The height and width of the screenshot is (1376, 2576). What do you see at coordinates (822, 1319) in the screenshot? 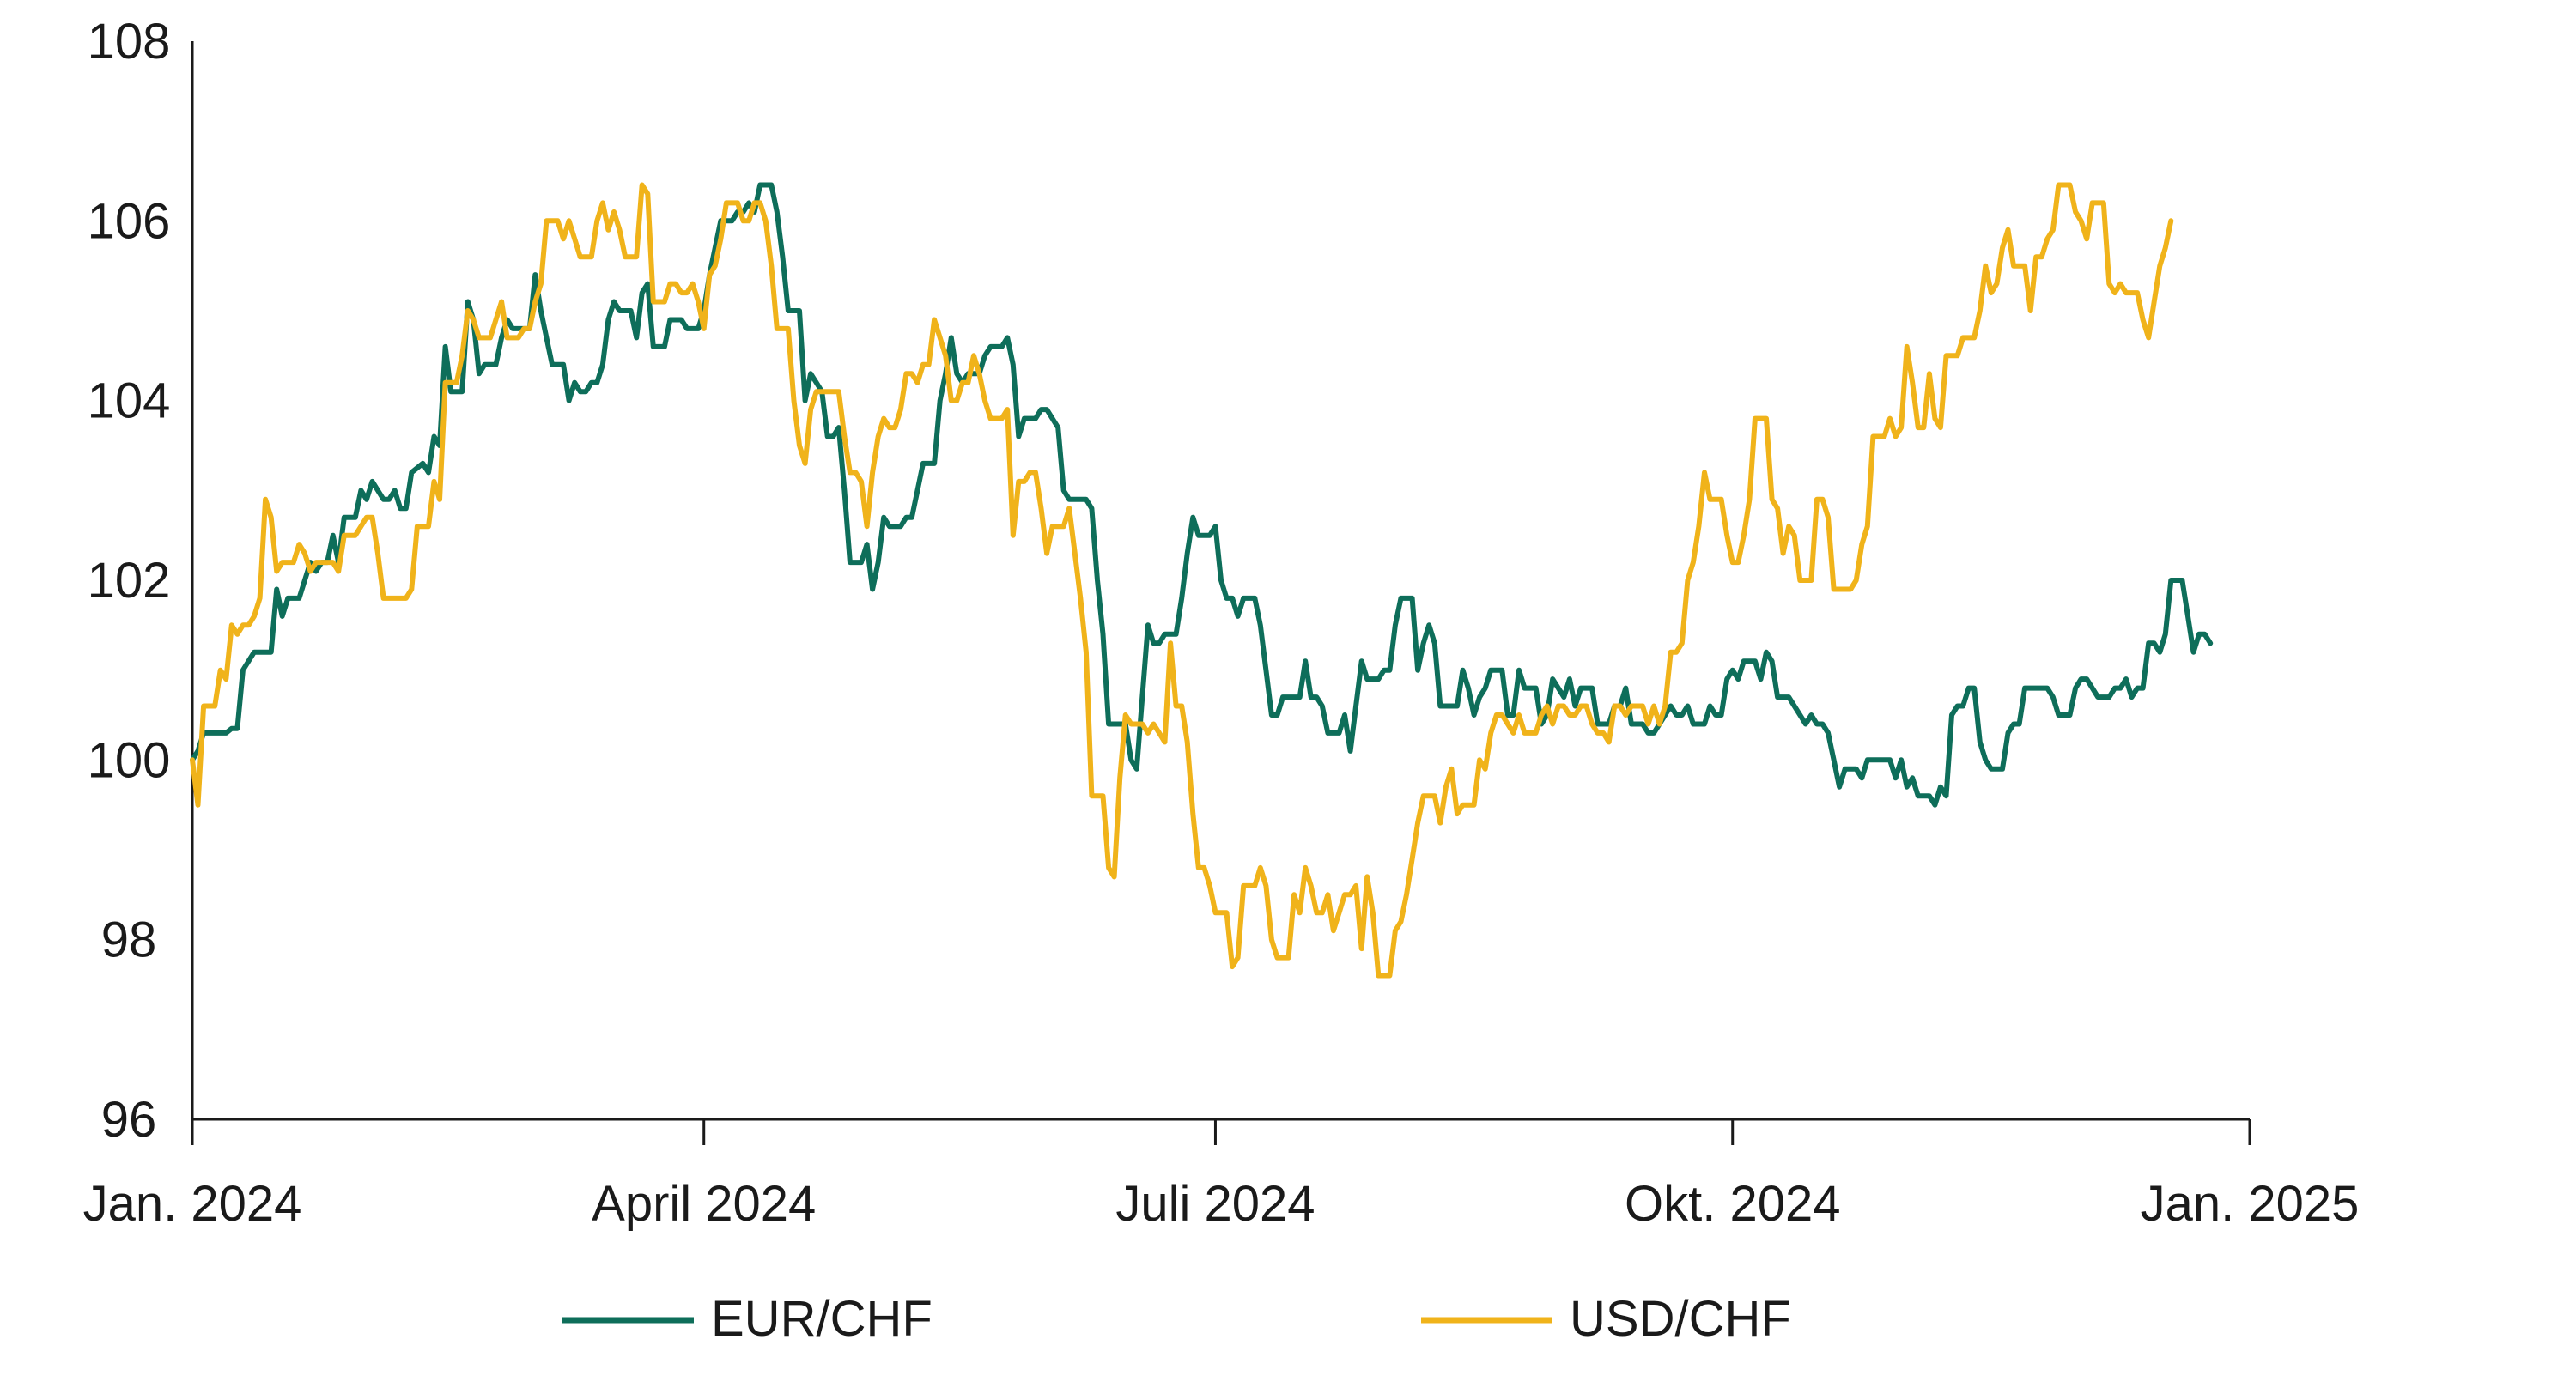
I see `legend-label: EUR/CHF` at bounding box center [822, 1319].